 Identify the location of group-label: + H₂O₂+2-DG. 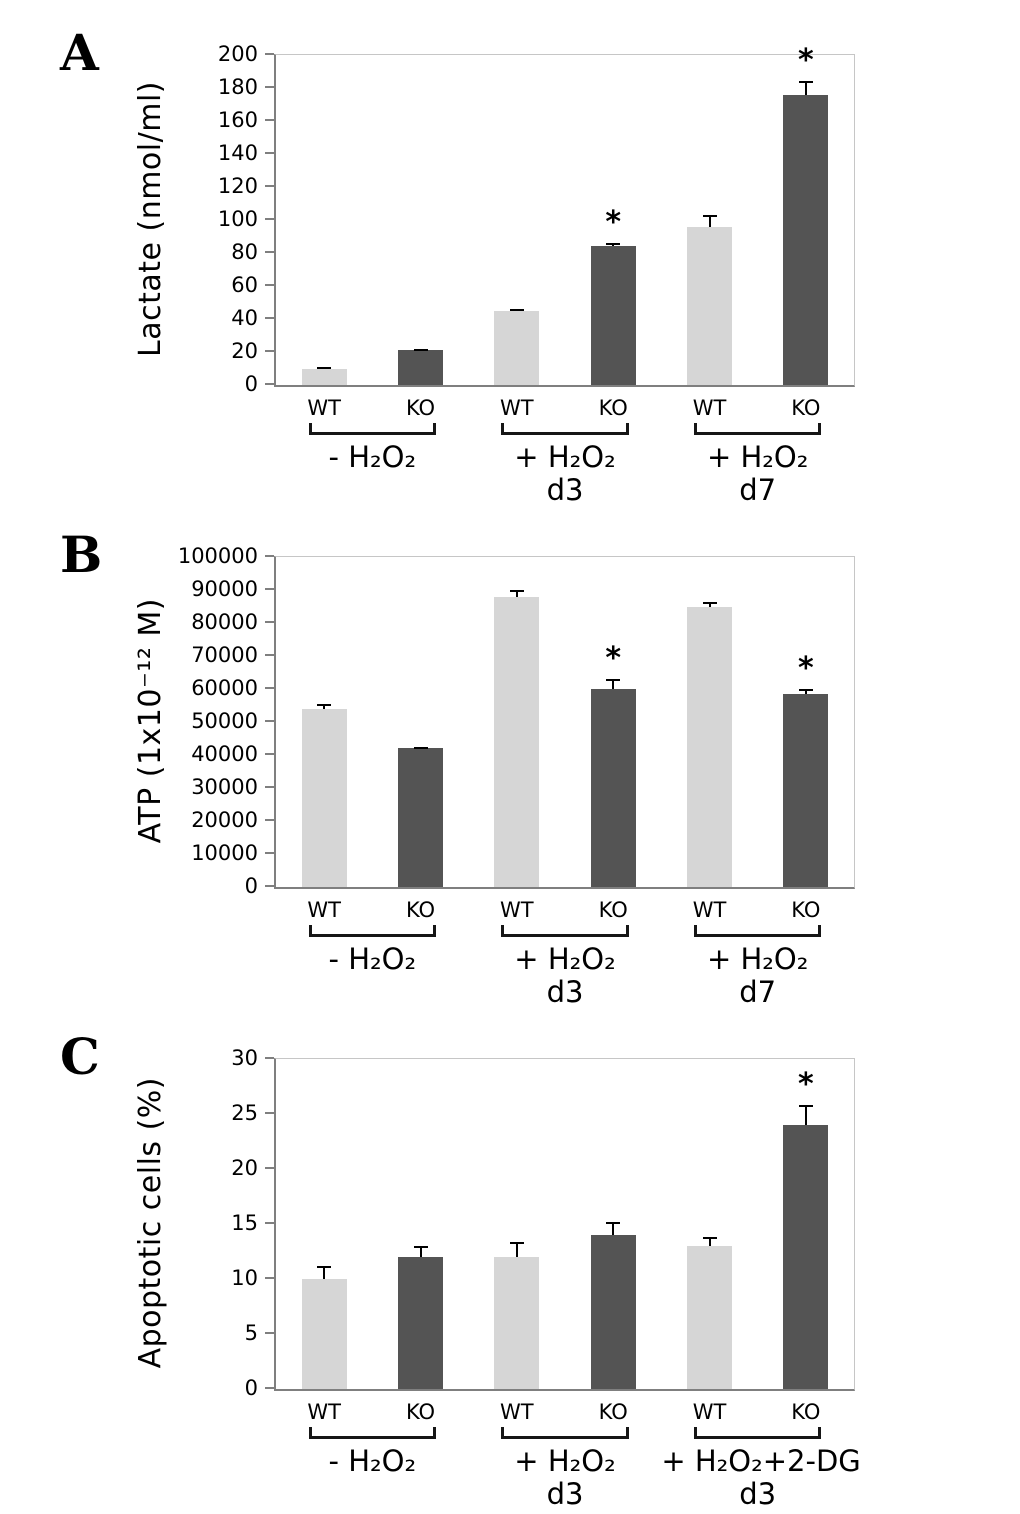
(761, 1461).